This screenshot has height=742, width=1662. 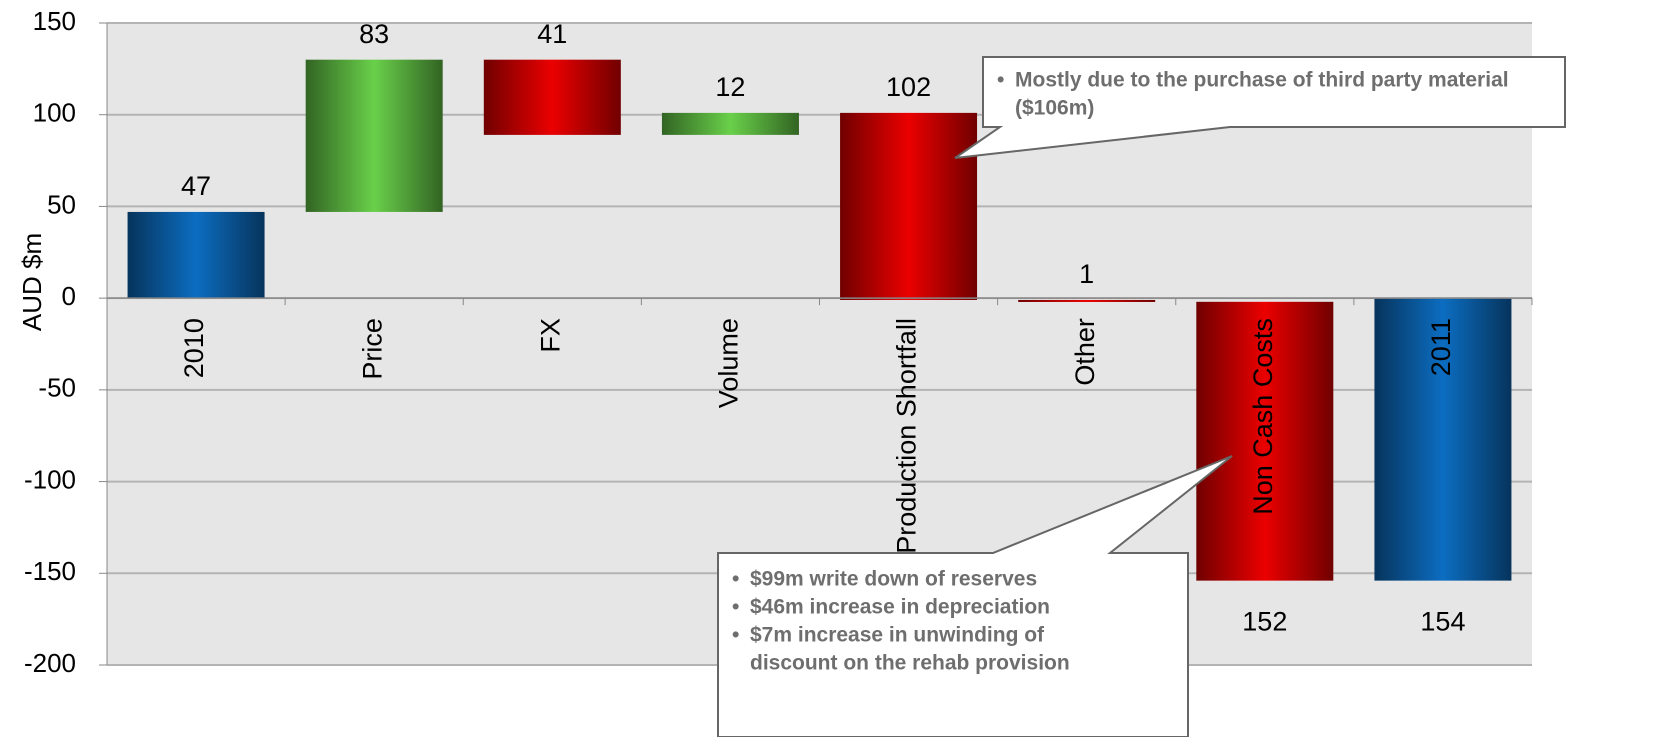 I want to click on value-label: 41, so click(x=552, y=34).